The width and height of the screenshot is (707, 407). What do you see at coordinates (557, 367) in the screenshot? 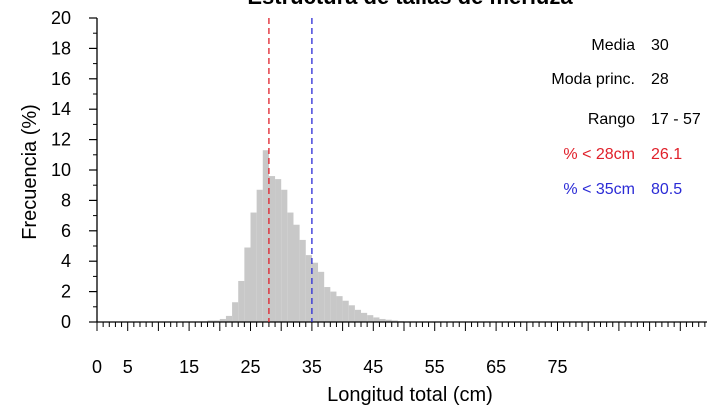
I see `x-tick-label: 75` at bounding box center [557, 367].